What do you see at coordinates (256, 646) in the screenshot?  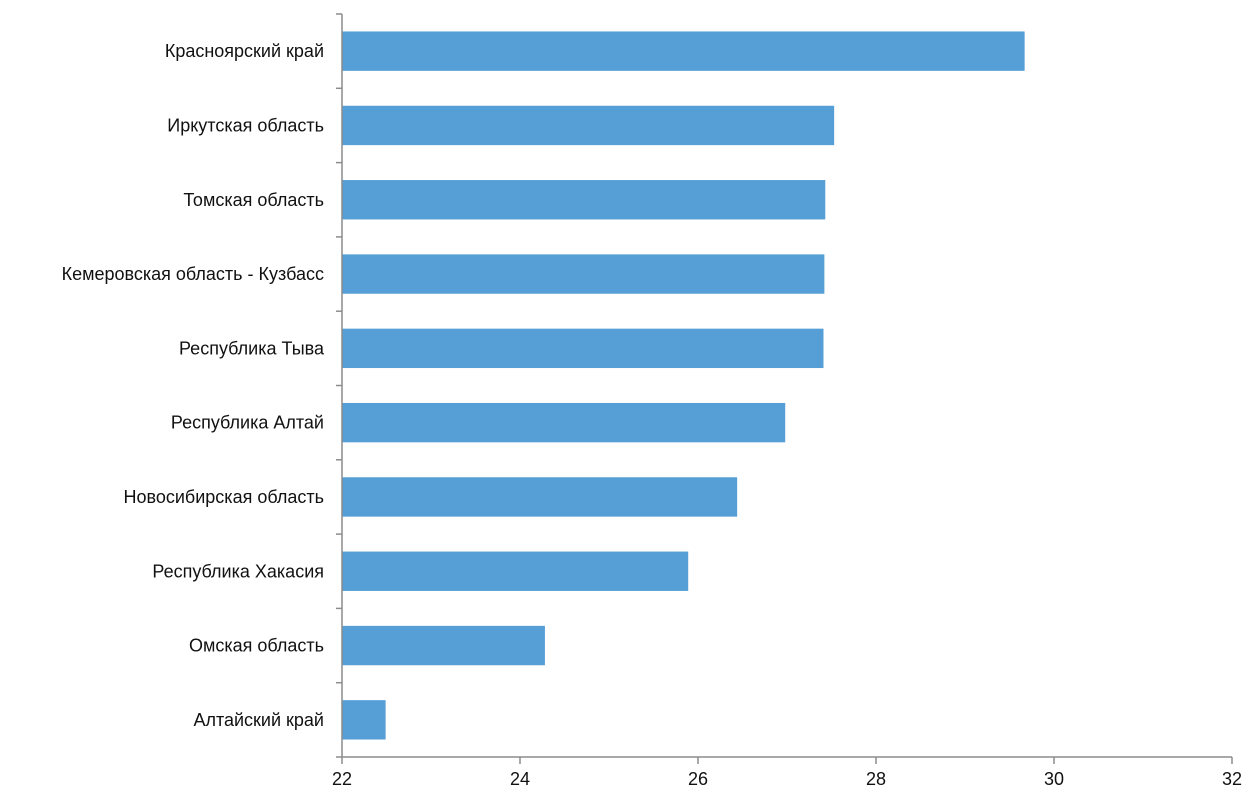 I see `category-label: Омская область` at bounding box center [256, 646].